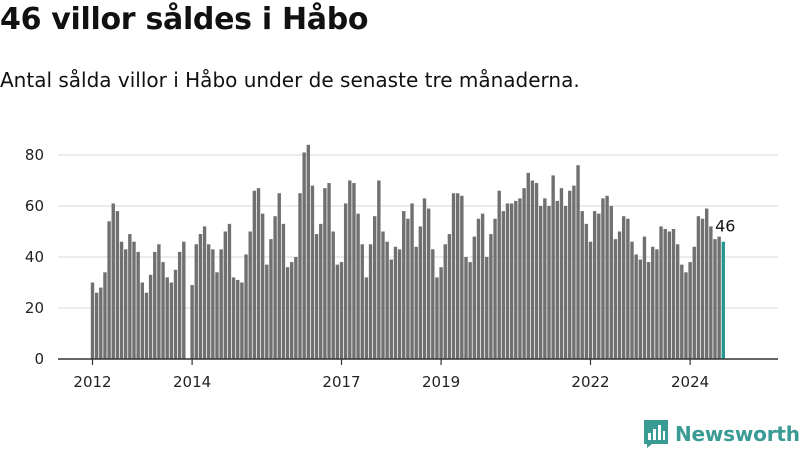 This screenshot has width=800, height=450. Describe the element at coordinates (192, 382) in the screenshot. I see `x-tick-label: 2014` at that location.